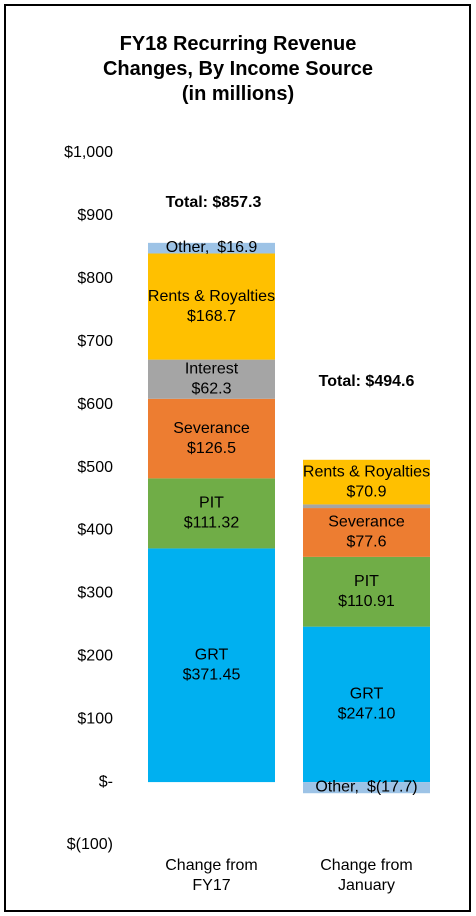  I want to click on data-label: Other, $(17.7), so click(366, 787).